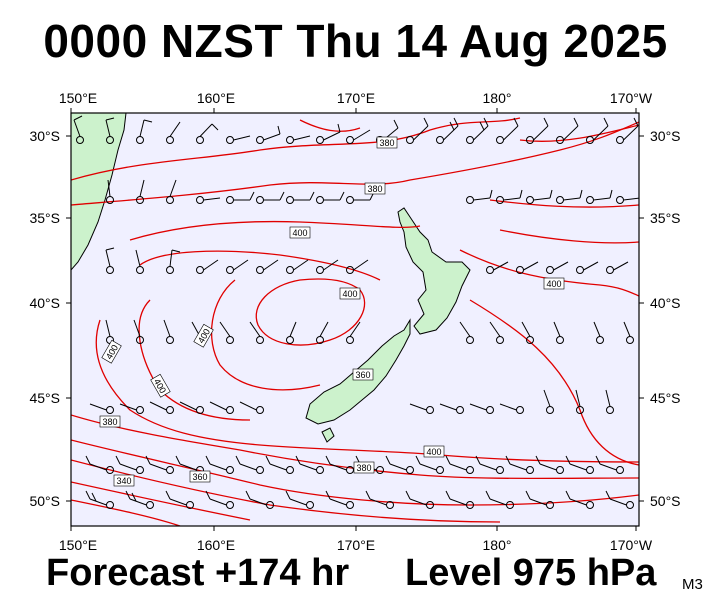 This screenshot has height=600, width=711. I want to click on lon-label-bottom: 170°E, so click(356, 545).